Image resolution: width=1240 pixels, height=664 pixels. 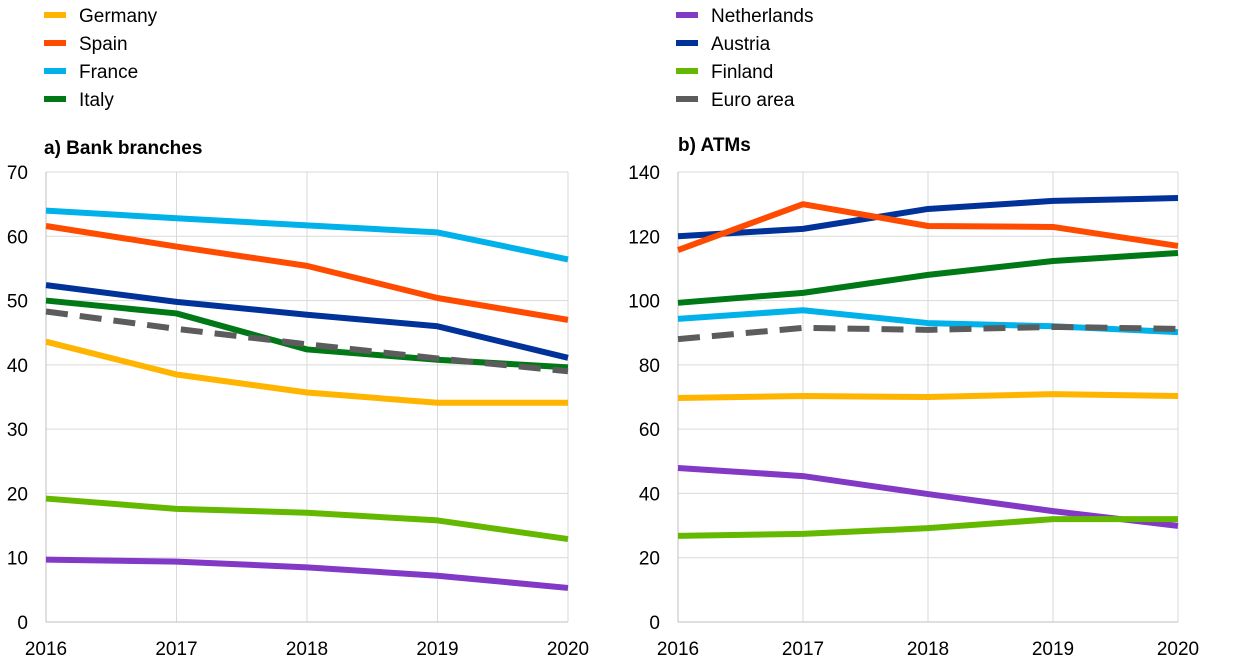 What do you see at coordinates (644, 237) in the screenshot?
I see `y-tick-label: 120` at bounding box center [644, 237].